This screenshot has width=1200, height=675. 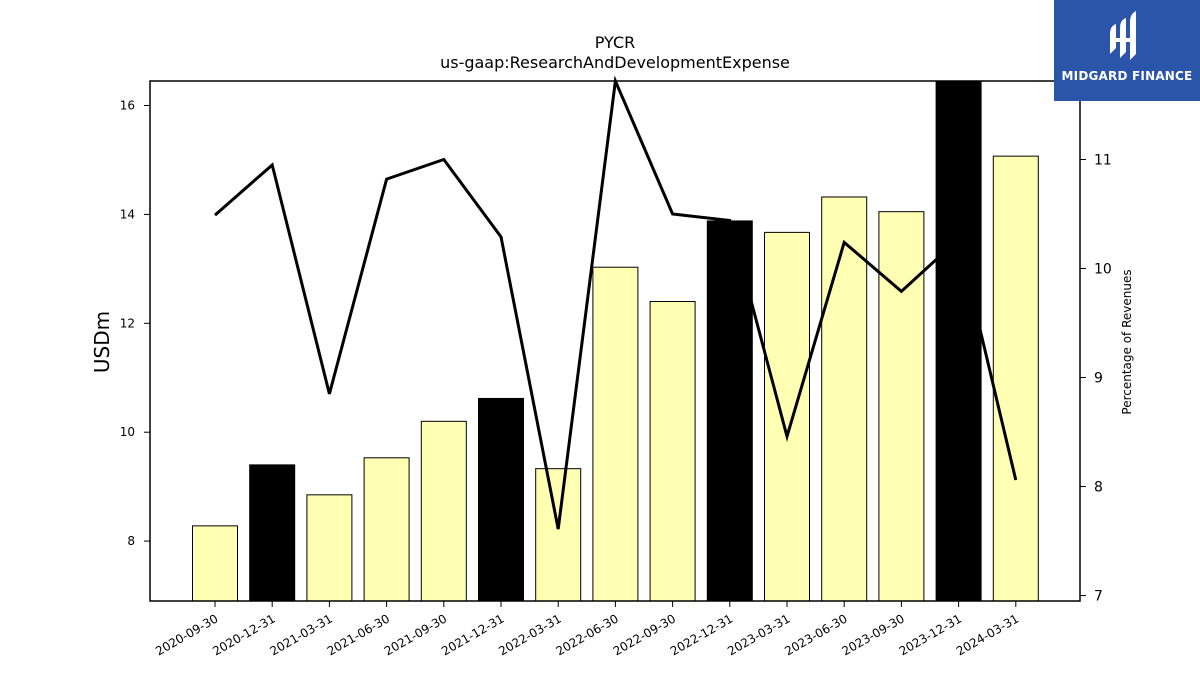 I want to click on chart-title: PYCR, so click(x=615, y=42).